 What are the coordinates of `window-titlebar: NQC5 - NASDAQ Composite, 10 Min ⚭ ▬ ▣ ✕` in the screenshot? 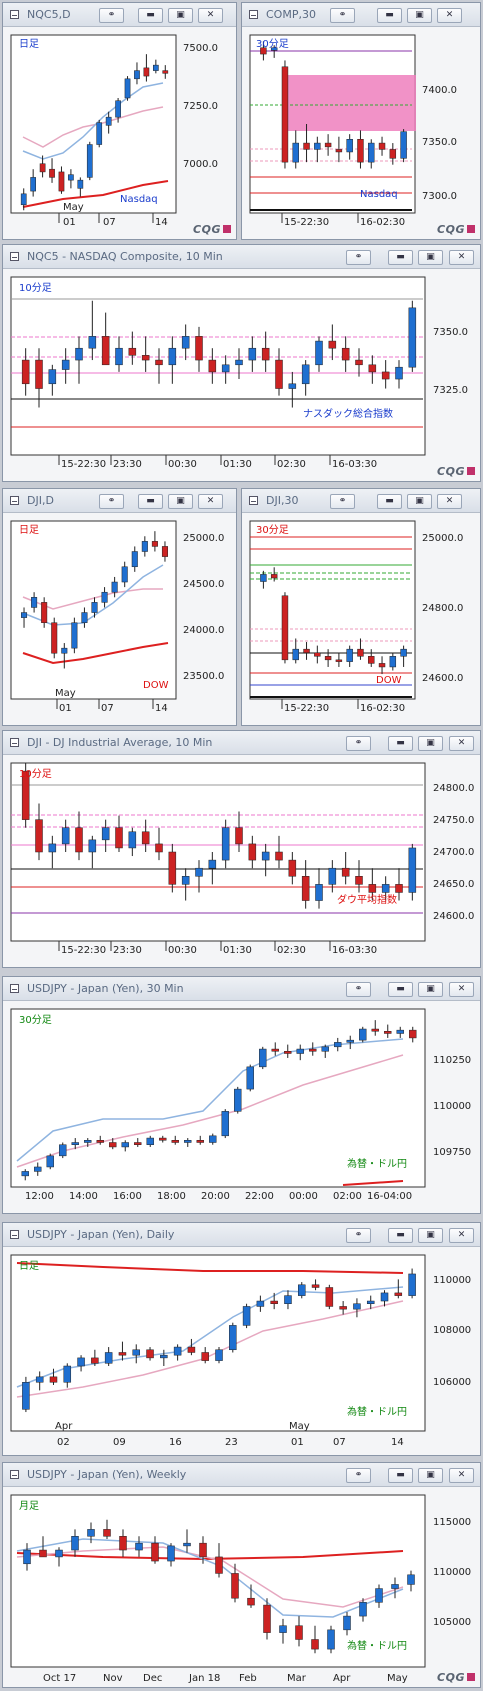 It's located at (241, 257).